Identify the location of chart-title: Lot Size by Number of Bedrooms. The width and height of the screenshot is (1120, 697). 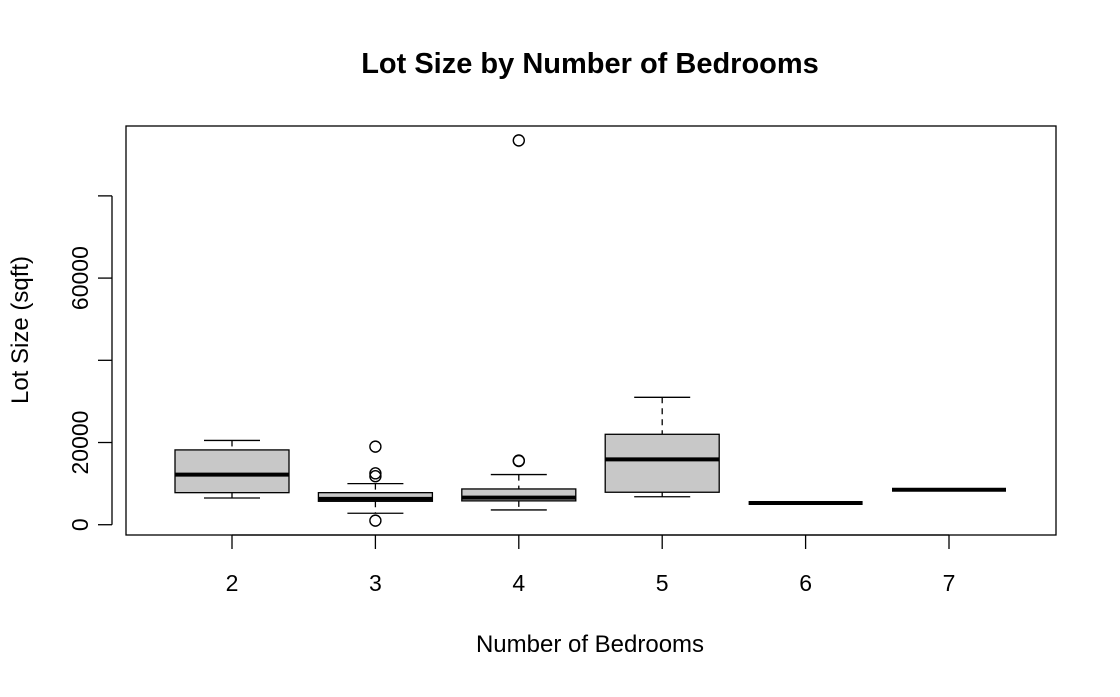
(590, 64).